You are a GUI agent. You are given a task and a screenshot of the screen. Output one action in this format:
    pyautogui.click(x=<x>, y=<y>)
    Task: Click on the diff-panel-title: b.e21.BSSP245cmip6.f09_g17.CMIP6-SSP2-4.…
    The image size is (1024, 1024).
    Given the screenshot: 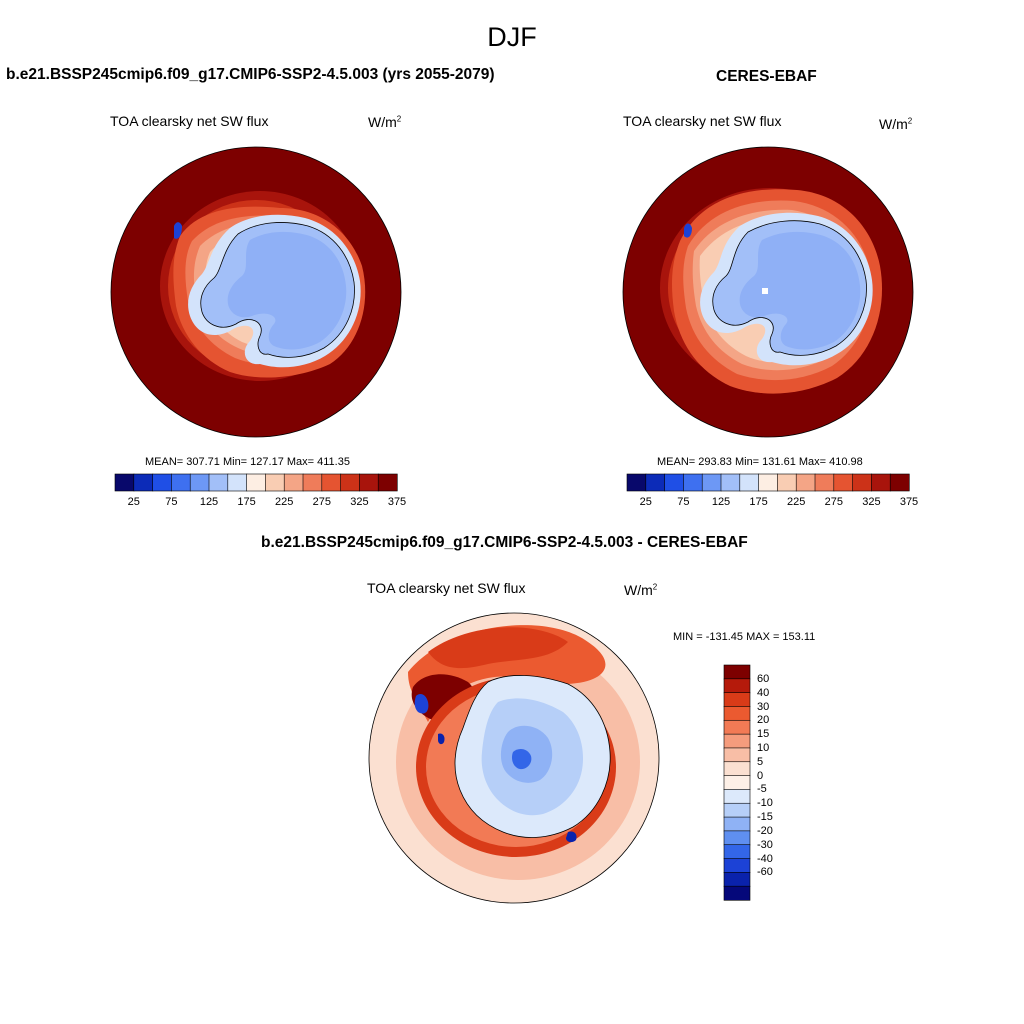 What is the action you would take?
    pyautogui.click(x=504, y=542)
    